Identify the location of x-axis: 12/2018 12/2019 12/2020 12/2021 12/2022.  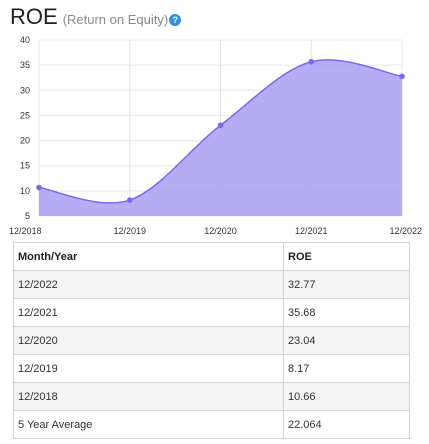
(215, 231).